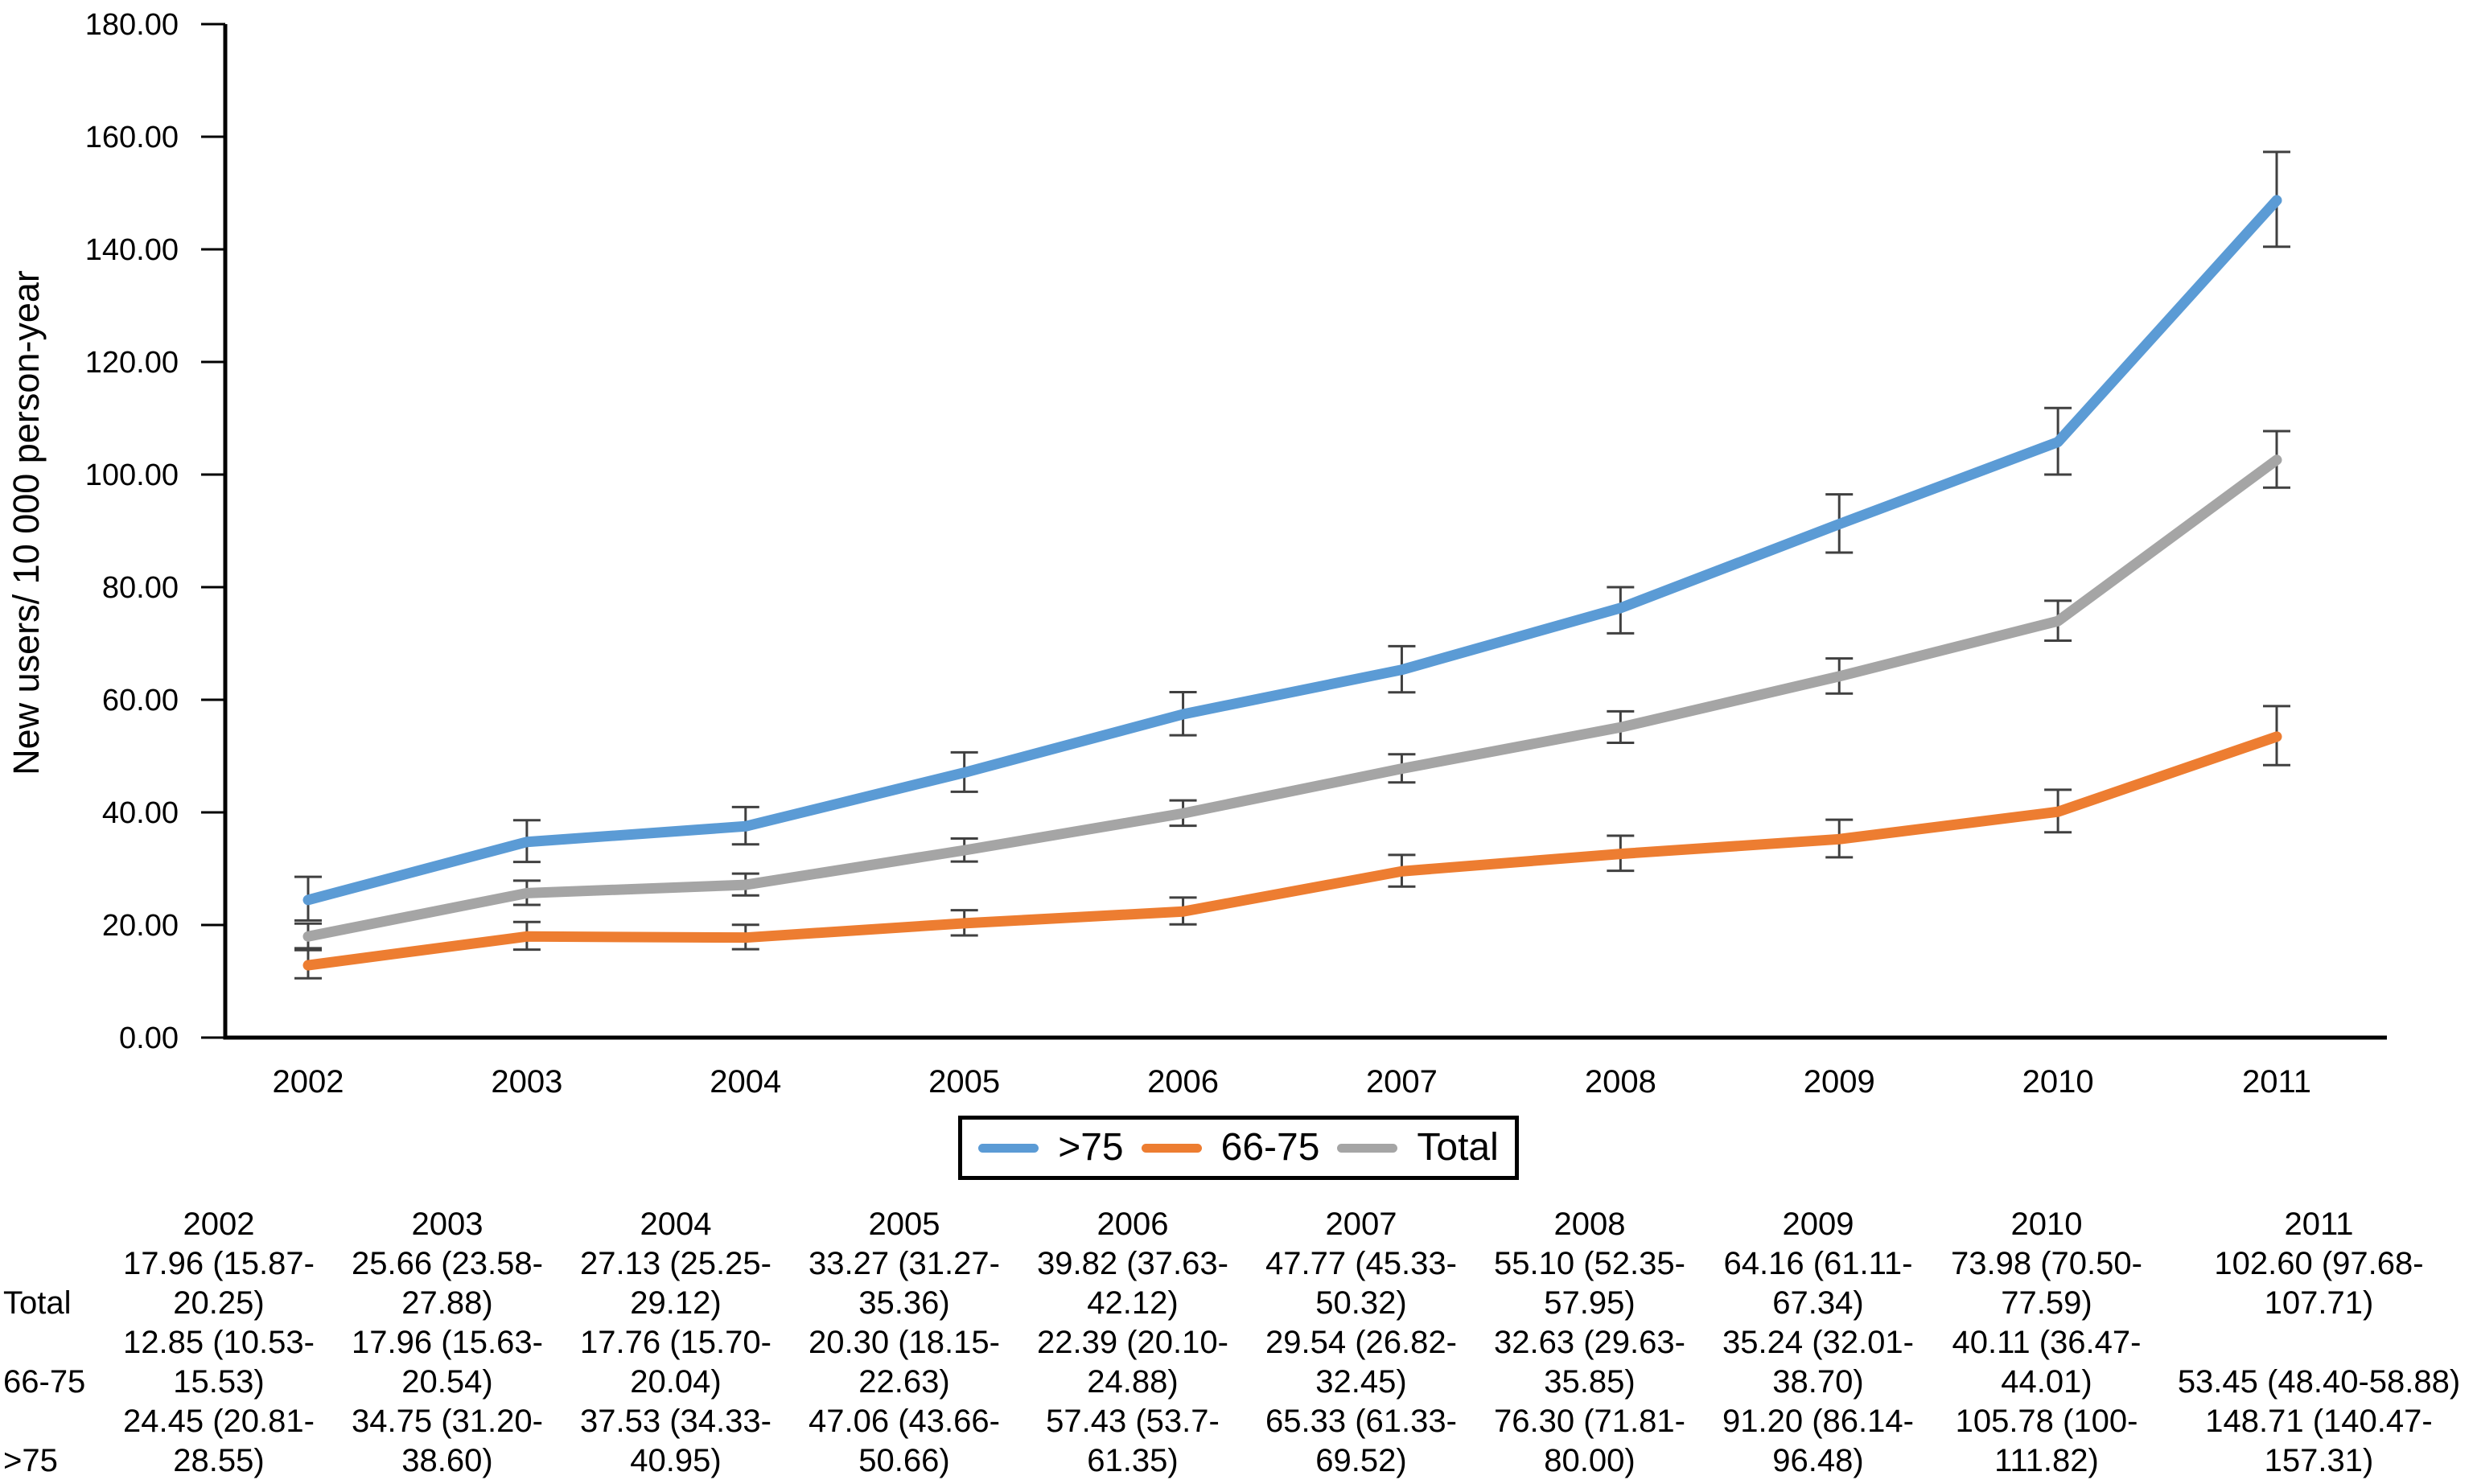 This screenshot has width=2477, height=1484. Describe the element at coordinates (1133, 1441) in the screenshot. I see `table-cell-gt75-2006: 57.43 (53.7- 61.35)` at that location.